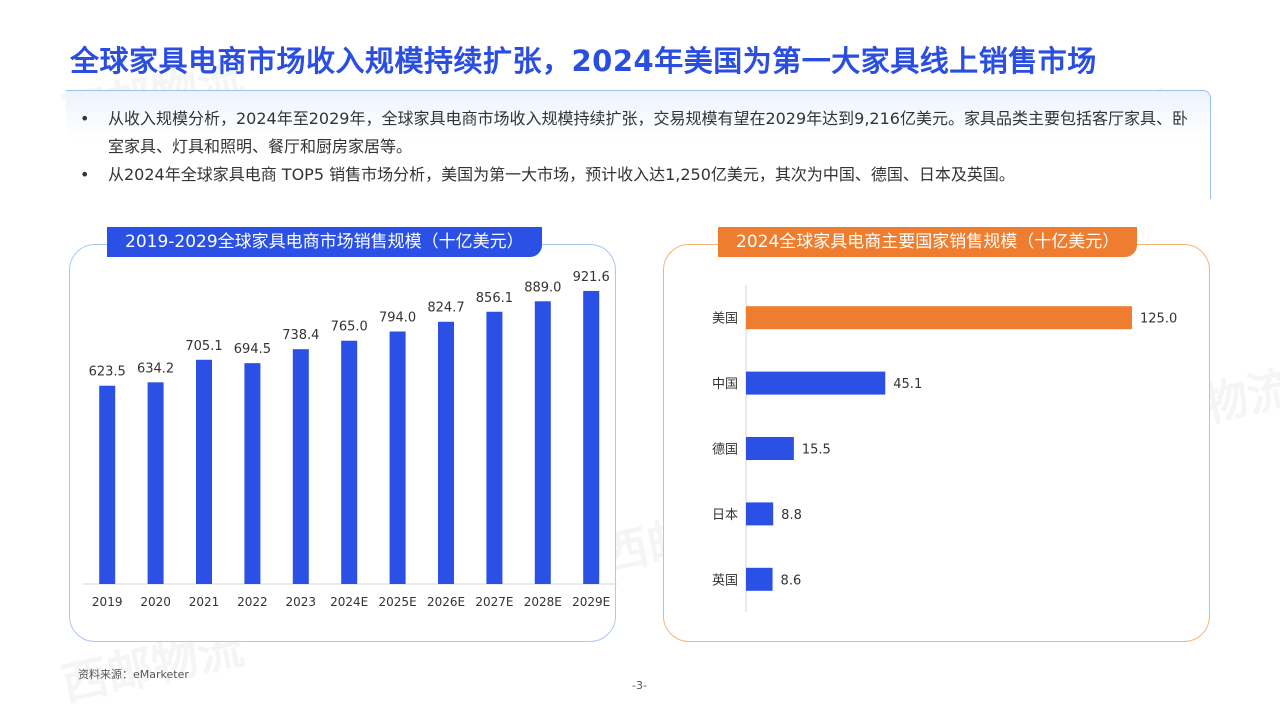  Describe the element at coordinates (725, 319) in the screenshot. I see `y-tick-label: 美国` at that location.